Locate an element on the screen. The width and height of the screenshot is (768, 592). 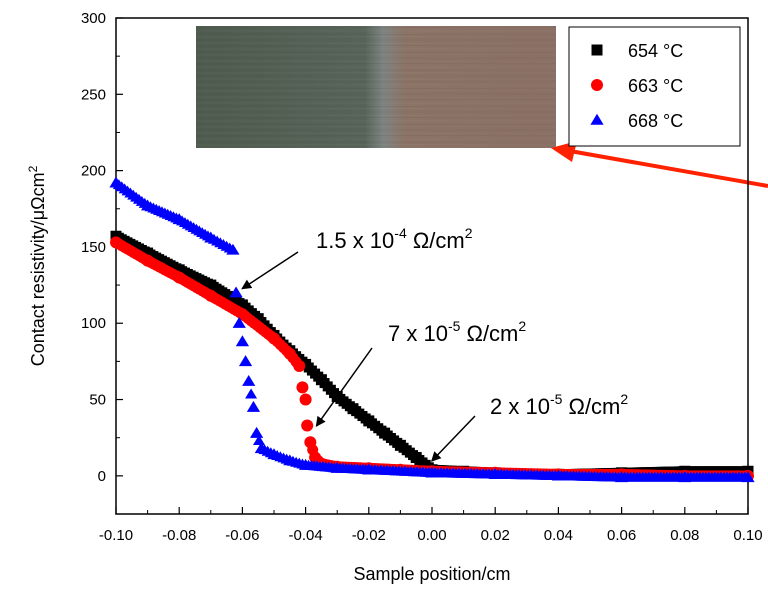
inset-photo-image is located at coordinates (376, 87).